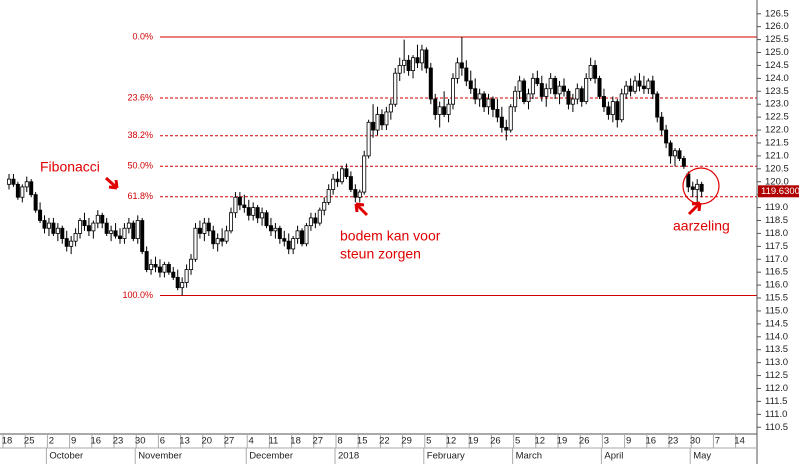  I want to click on y-tick-label: 111.0, so click(776, 414).